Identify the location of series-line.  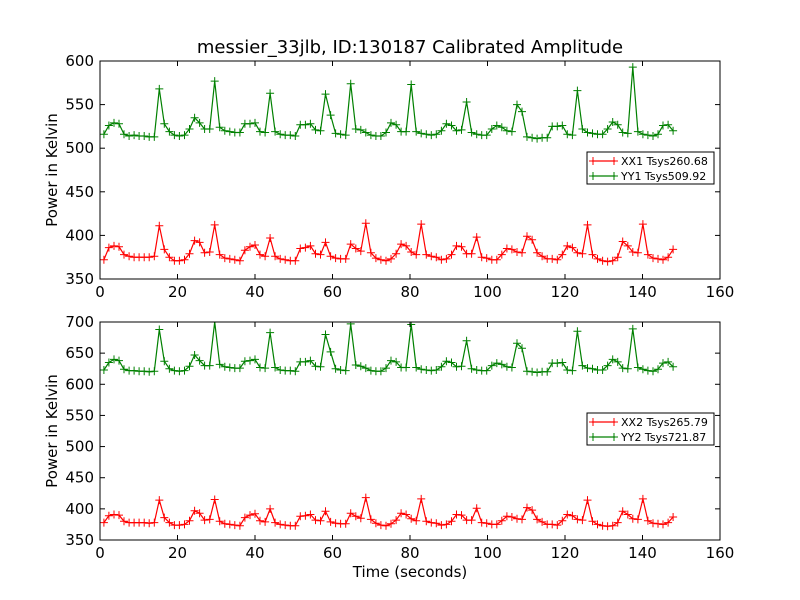
(388, 348).